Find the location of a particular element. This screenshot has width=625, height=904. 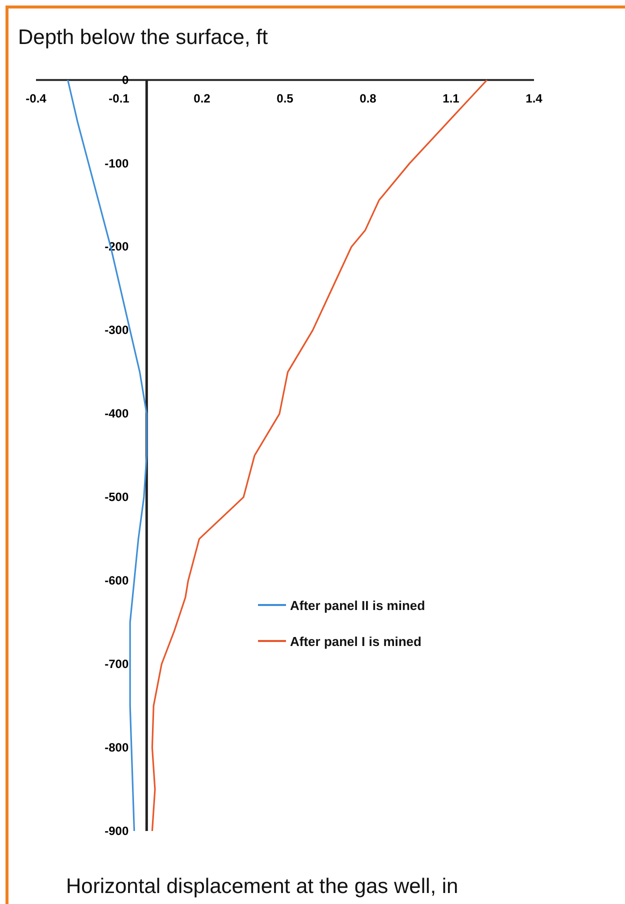

y-tick-label: -100 is located at coordinates (116, 163).